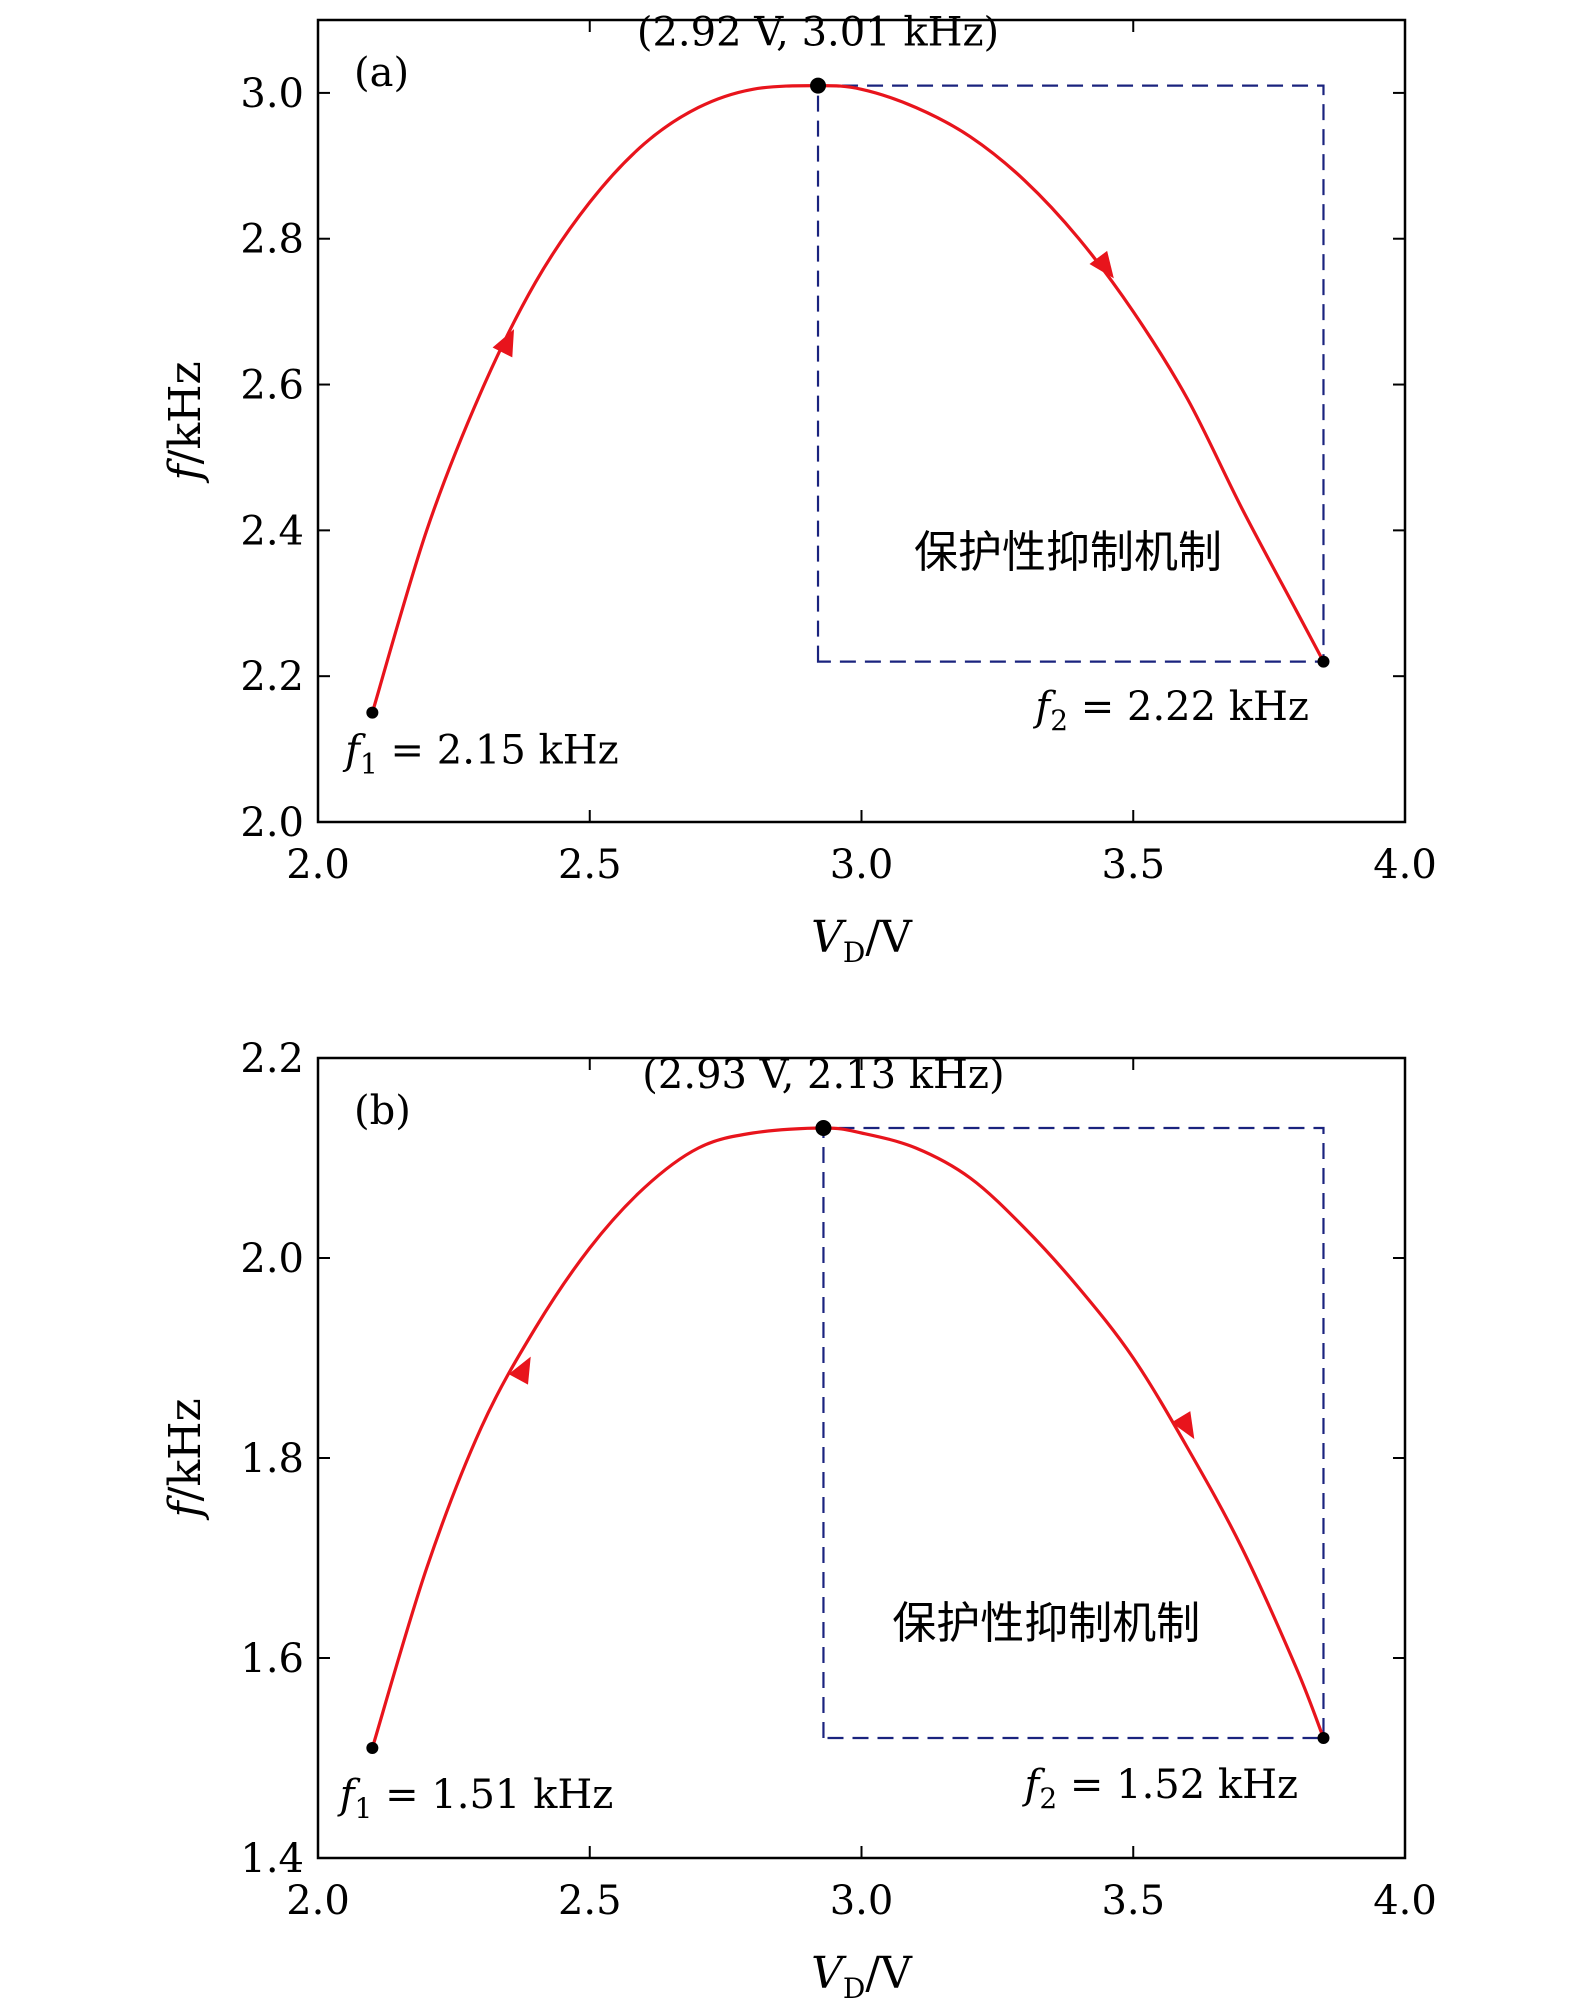  I want to click on start-label-value: = 1.51 kHz, so click(492, 1795).